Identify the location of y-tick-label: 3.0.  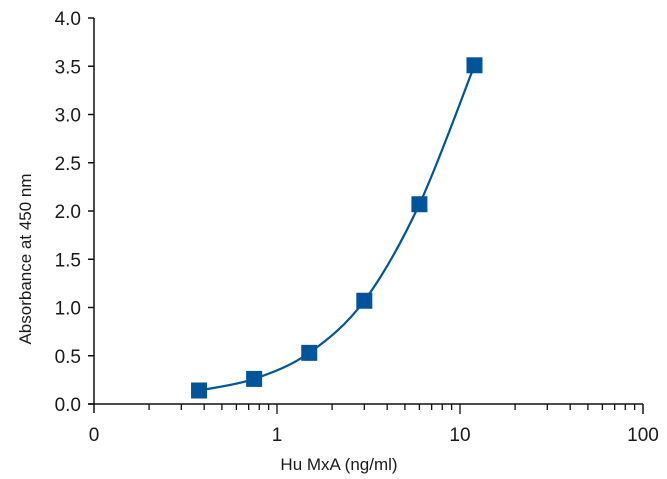
(68, 116).